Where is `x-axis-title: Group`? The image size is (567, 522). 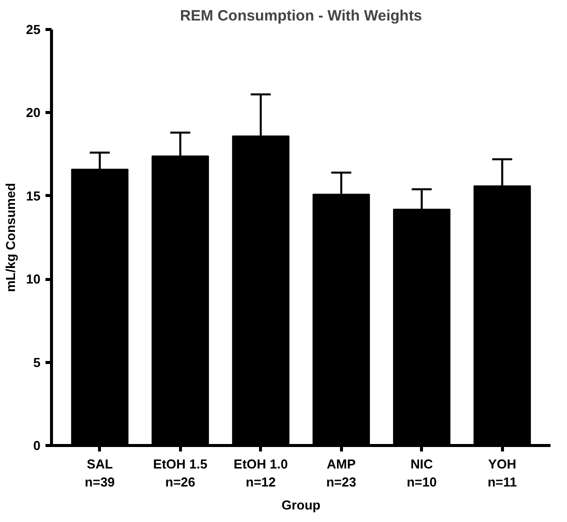
x-axis-title: Group is located at coordinates (301, 505).